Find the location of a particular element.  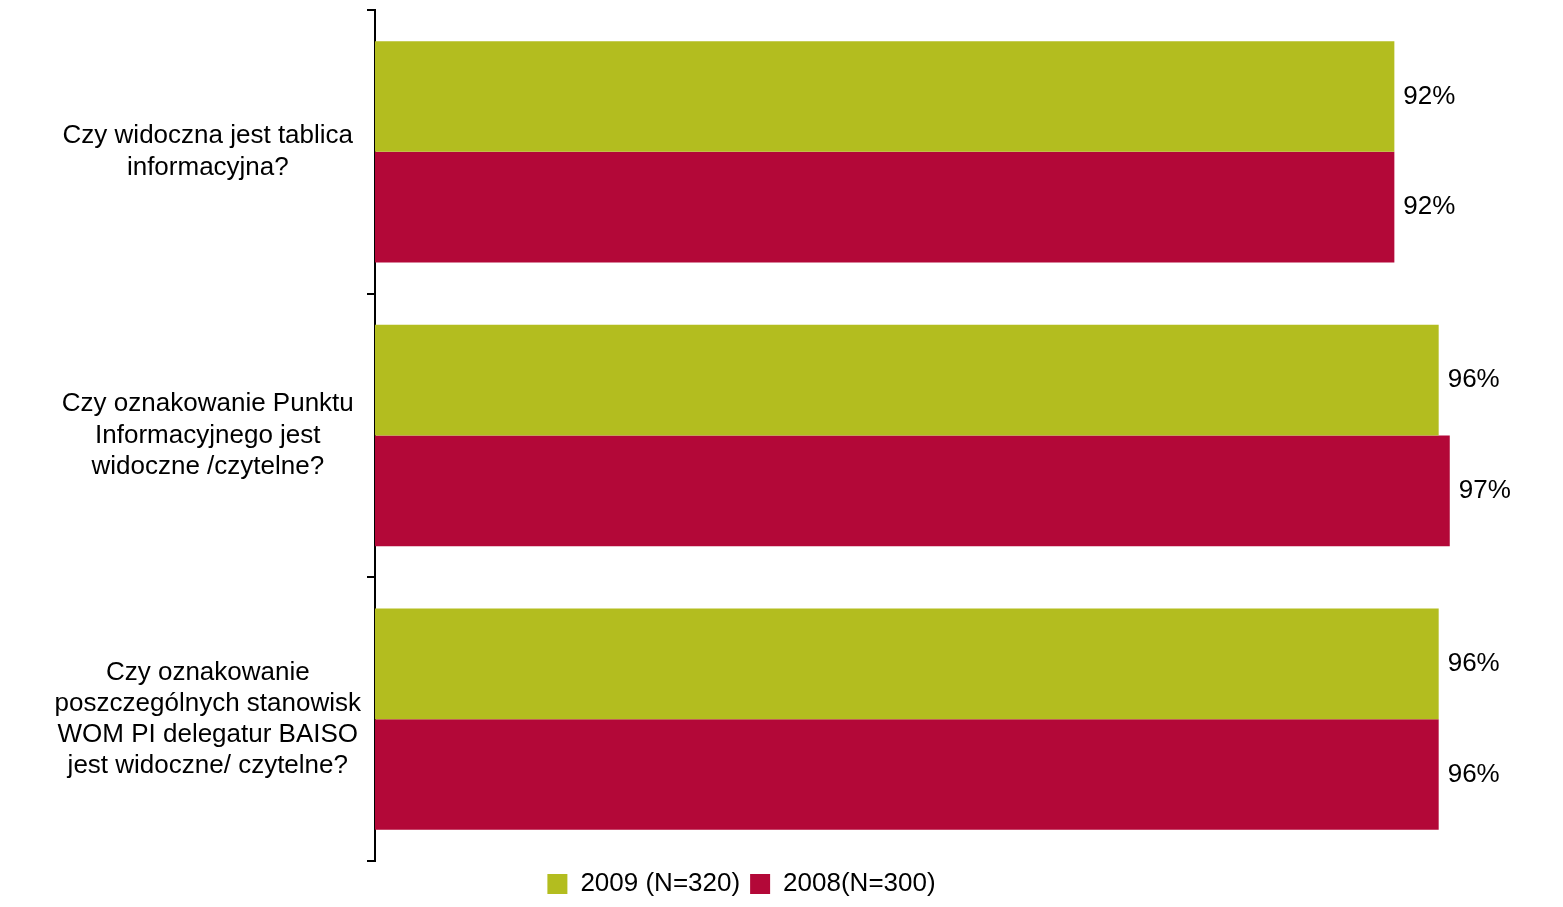

legend-label: 2008(N=300) is located at coordinates (859, 882).